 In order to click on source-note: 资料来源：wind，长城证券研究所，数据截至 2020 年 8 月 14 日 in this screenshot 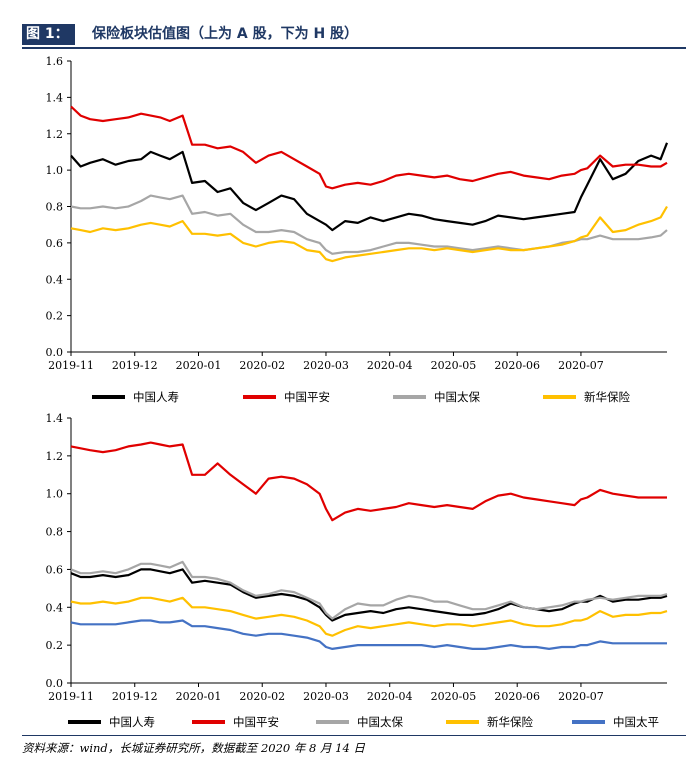, I will do `click(193, 748)`.